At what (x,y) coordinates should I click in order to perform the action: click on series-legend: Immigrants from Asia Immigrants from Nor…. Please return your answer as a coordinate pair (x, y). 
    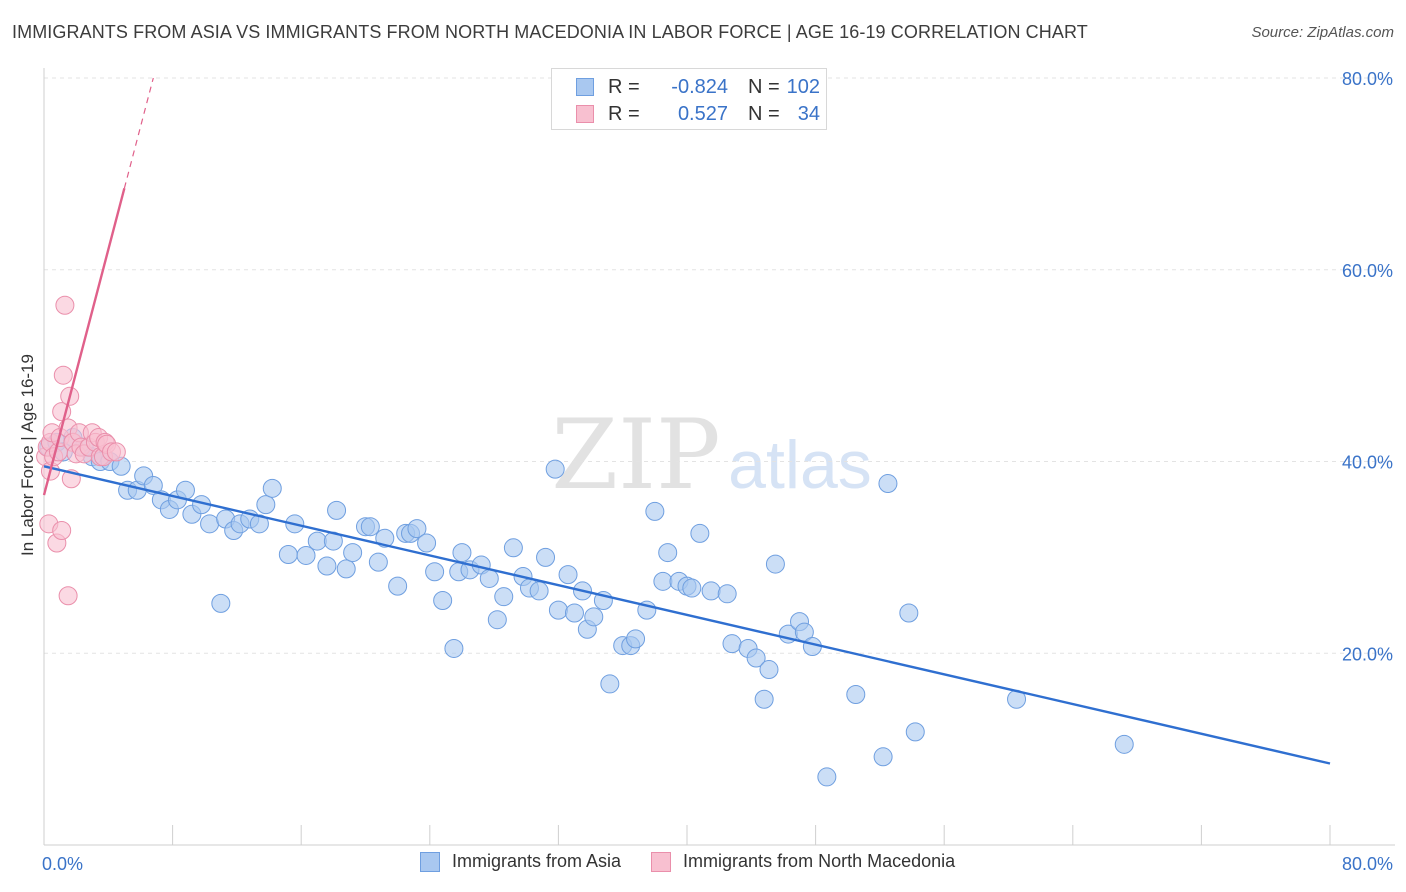
    Looking at the image, I should click on (702, 861).